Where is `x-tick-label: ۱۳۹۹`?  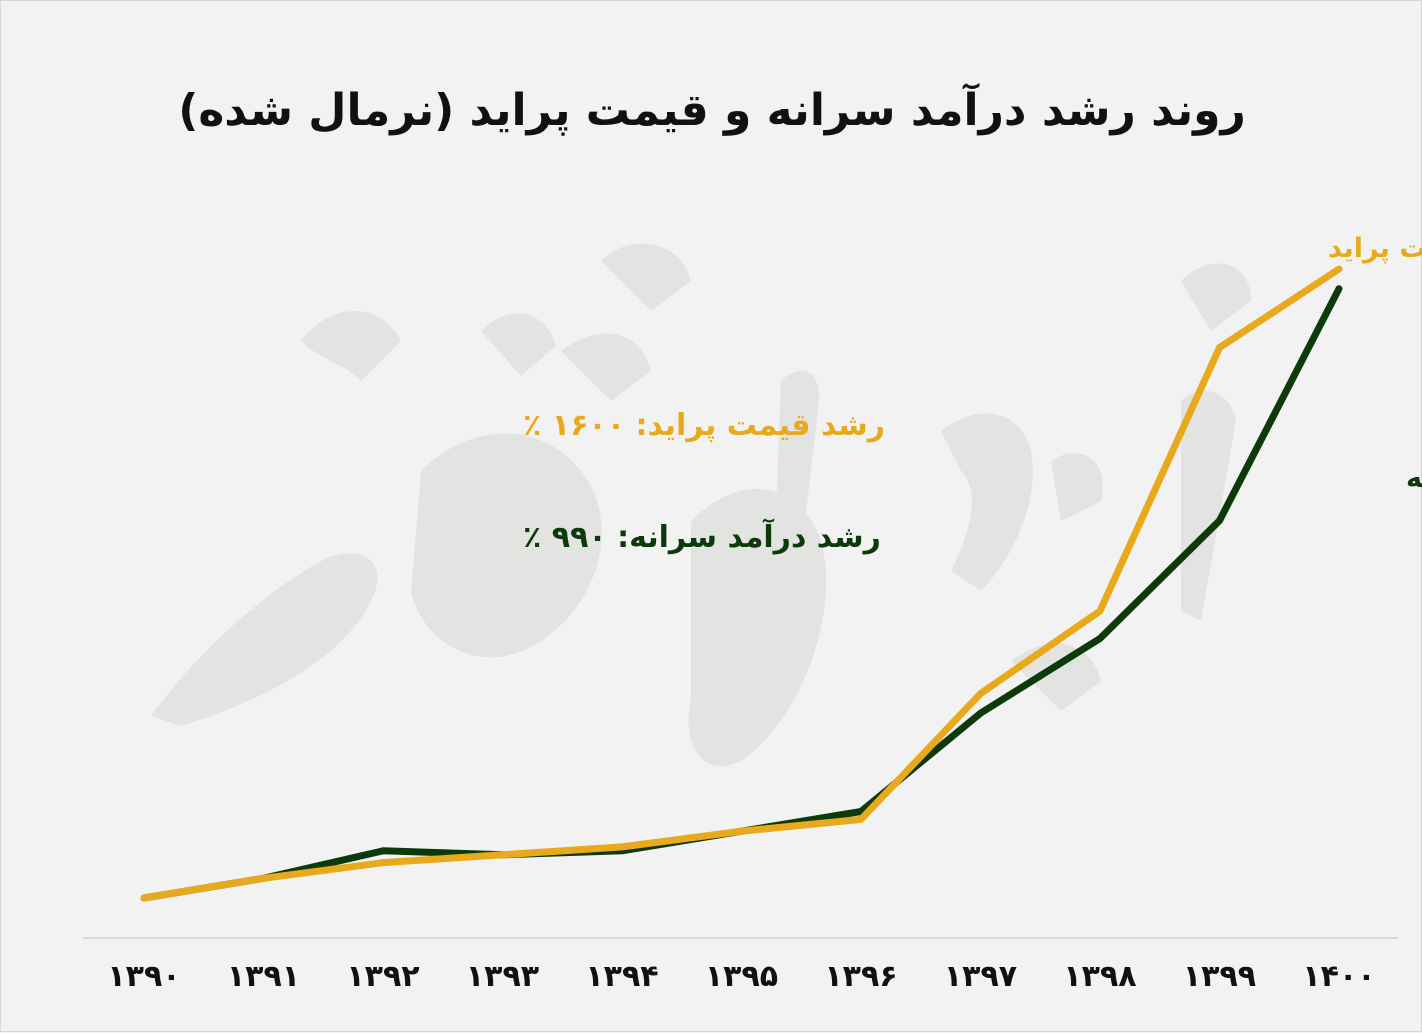
x-tick-label: ۱۳۹۹ is located at coordinates (1219, 976).